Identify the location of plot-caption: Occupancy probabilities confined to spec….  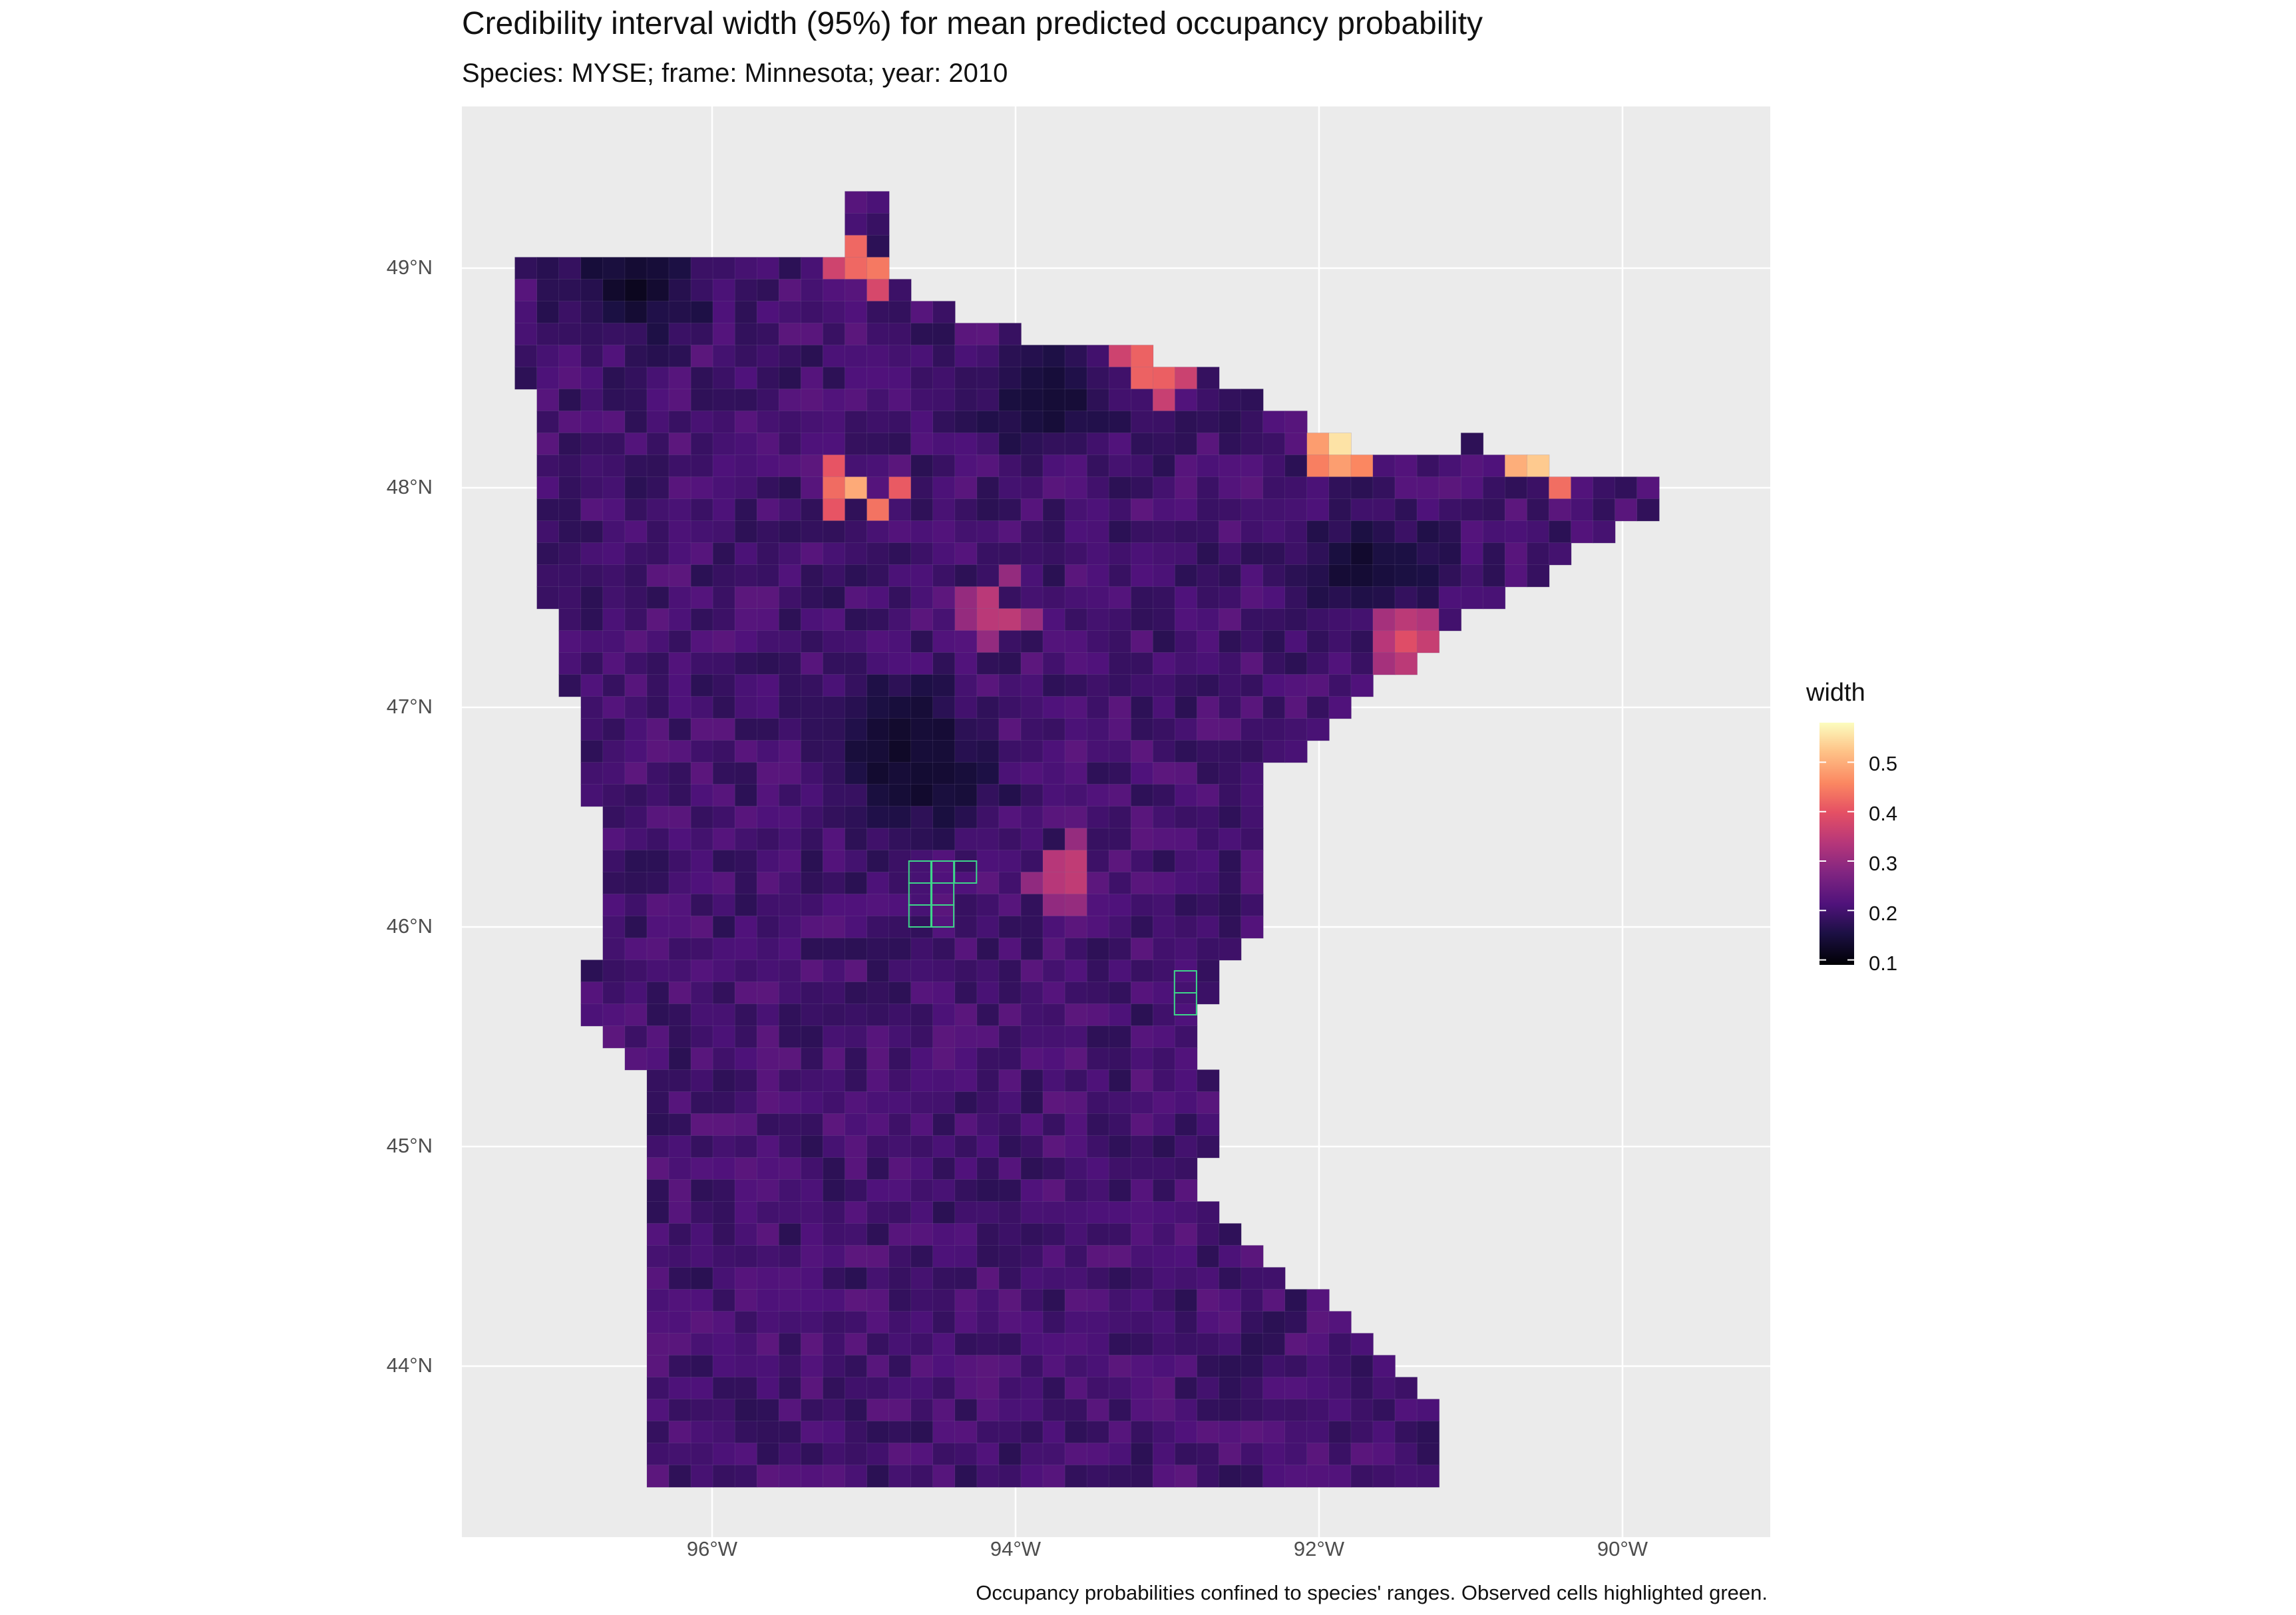
(1372, 1592).